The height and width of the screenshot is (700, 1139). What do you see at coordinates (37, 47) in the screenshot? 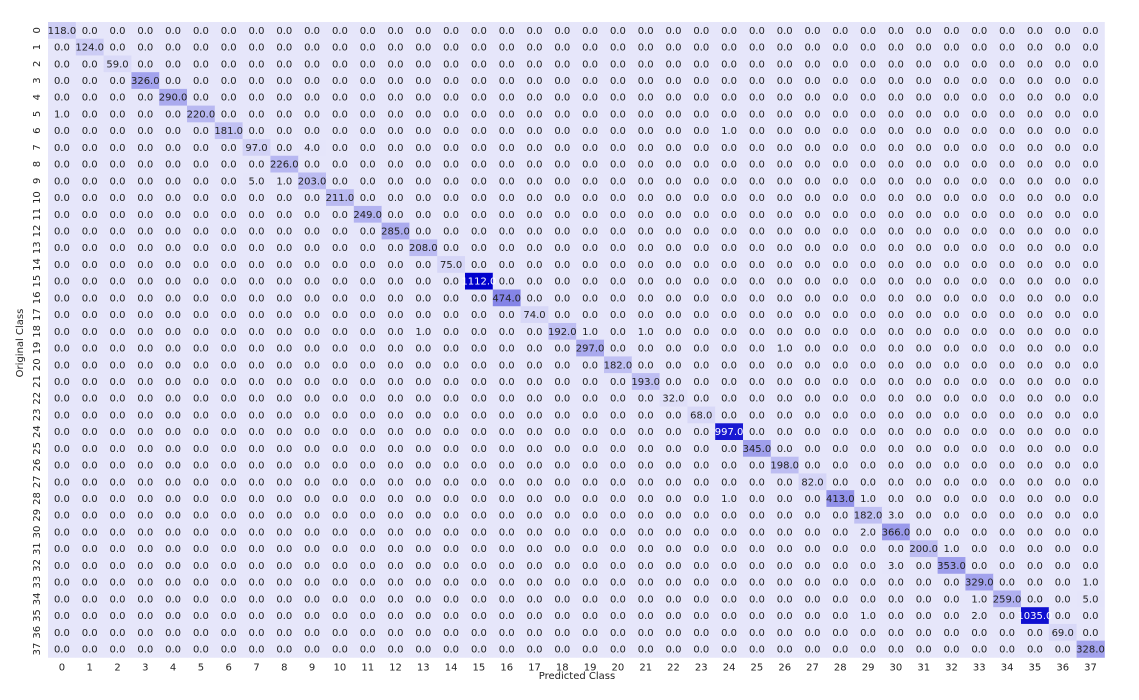
I see `y-tick-label: 1` at bounding box center [37, 47].